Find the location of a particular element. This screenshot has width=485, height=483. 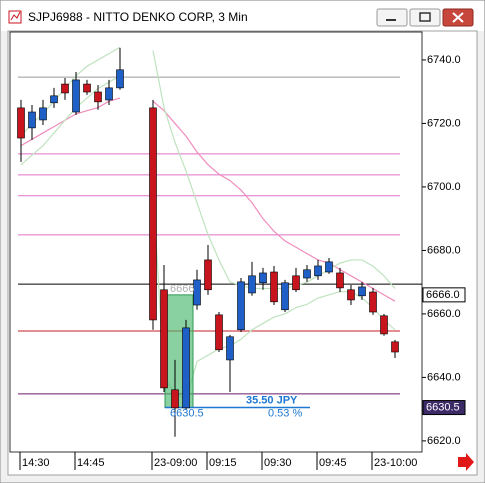

price-tag-label: 6630.5 is located at coordinates (443, 407).